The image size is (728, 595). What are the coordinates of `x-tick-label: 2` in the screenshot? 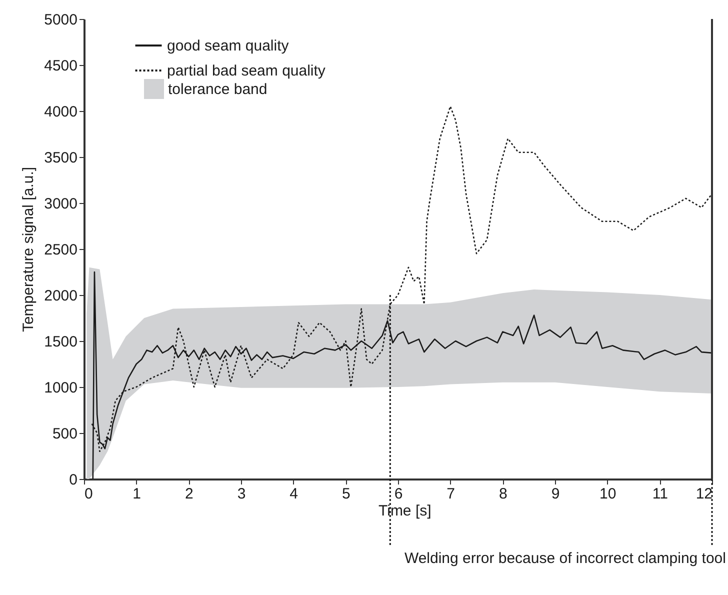 It's located at (189, 494).